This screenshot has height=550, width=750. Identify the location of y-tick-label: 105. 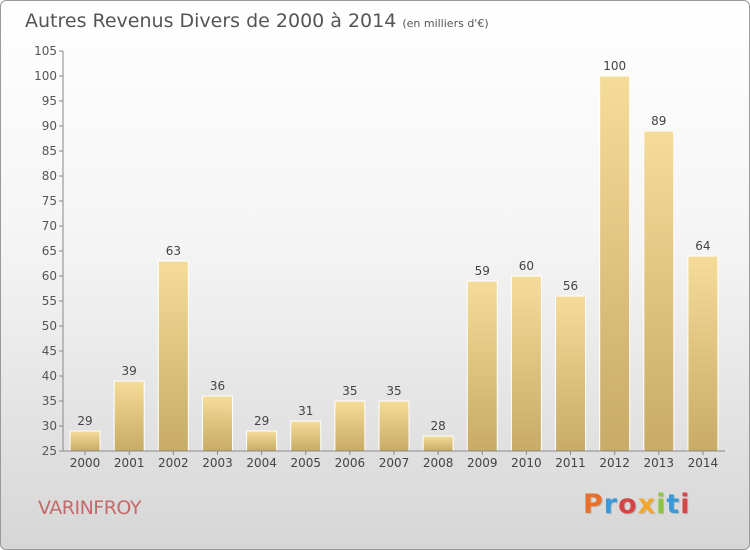
(45, 51).